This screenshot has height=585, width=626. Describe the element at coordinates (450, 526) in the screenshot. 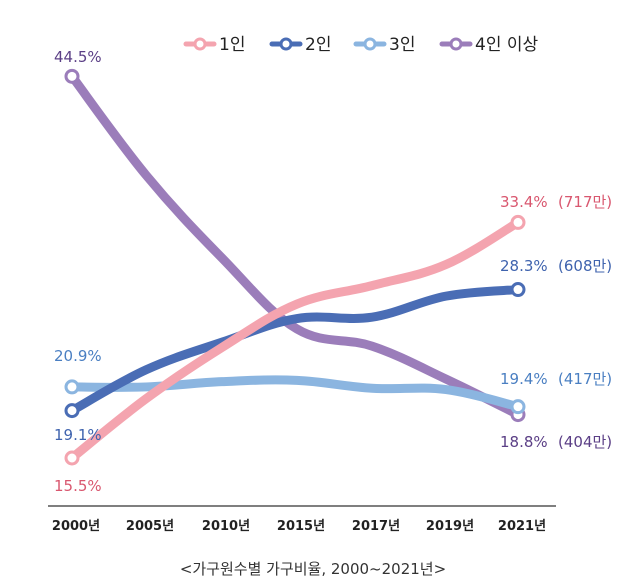

I see `x-tick-label: 2019년` at that location.